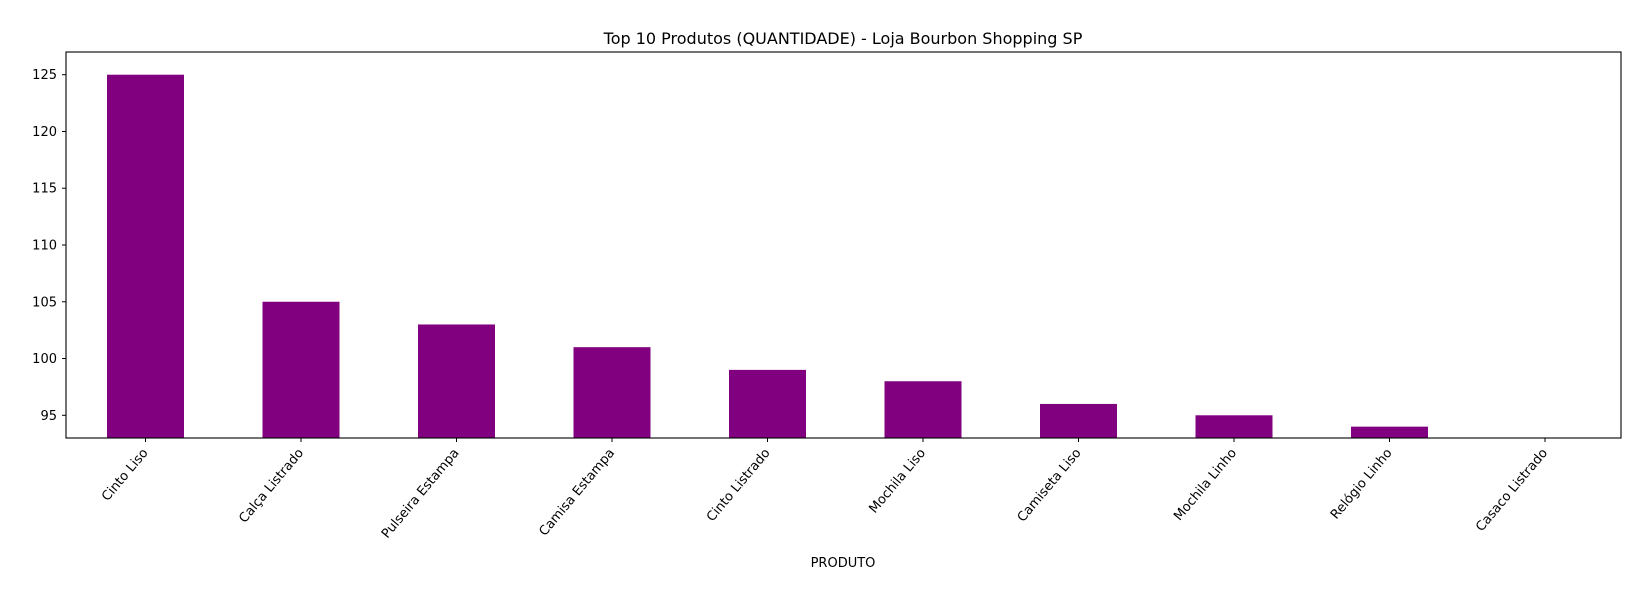  Describe the element at coordinates (897, 481) in the screenshot. I see `x-tick-label: Mochila Liso` at that location.